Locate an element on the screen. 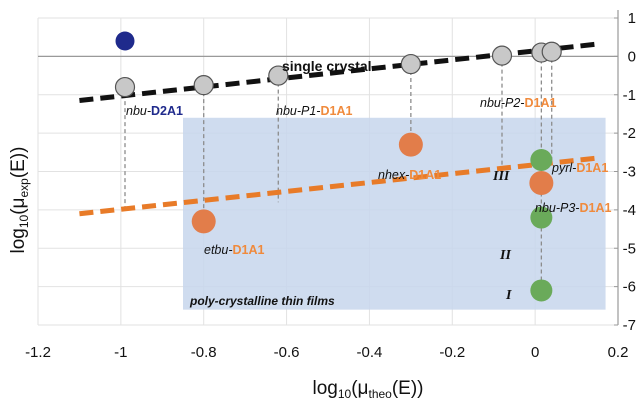 This screenshot has height=405, width=642. label-nbu-p3: nbu-P3-D1A1 is located at coordinates (573, 208).